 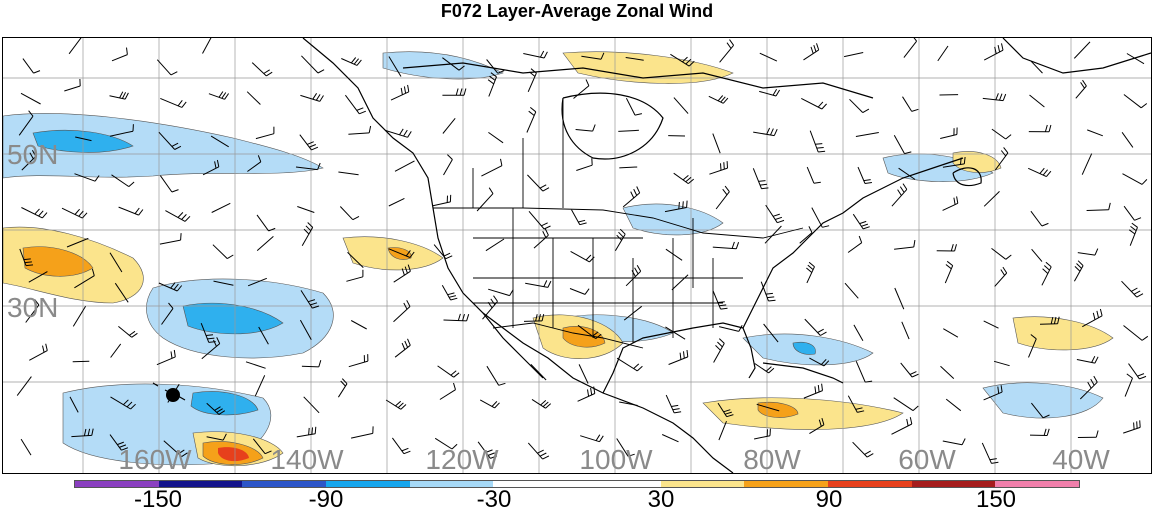 I want to click on lon-label-120w: 120W, so click(x=461, y=460).